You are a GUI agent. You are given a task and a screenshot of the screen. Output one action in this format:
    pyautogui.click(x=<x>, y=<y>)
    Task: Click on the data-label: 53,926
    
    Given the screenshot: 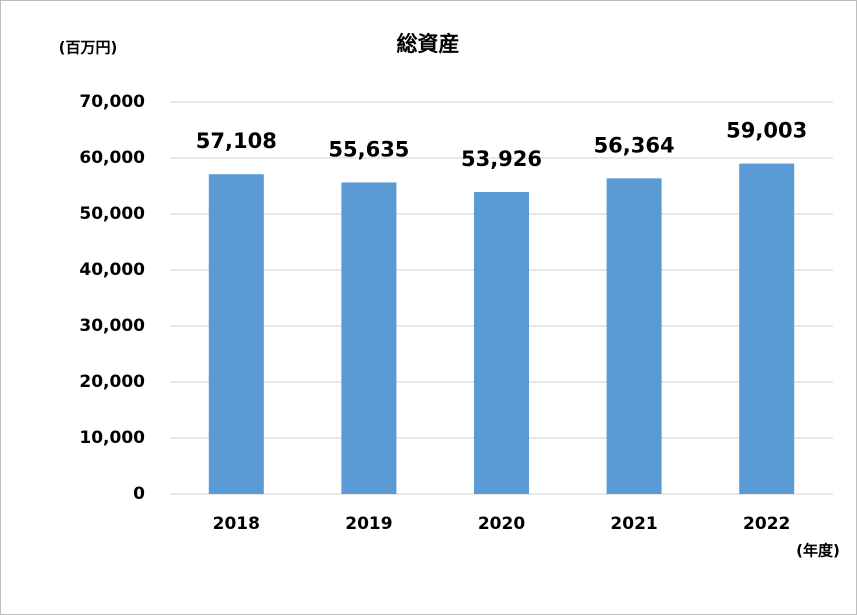 What is the action you would take?
    pyautogui.click(x=501, y=159)
    